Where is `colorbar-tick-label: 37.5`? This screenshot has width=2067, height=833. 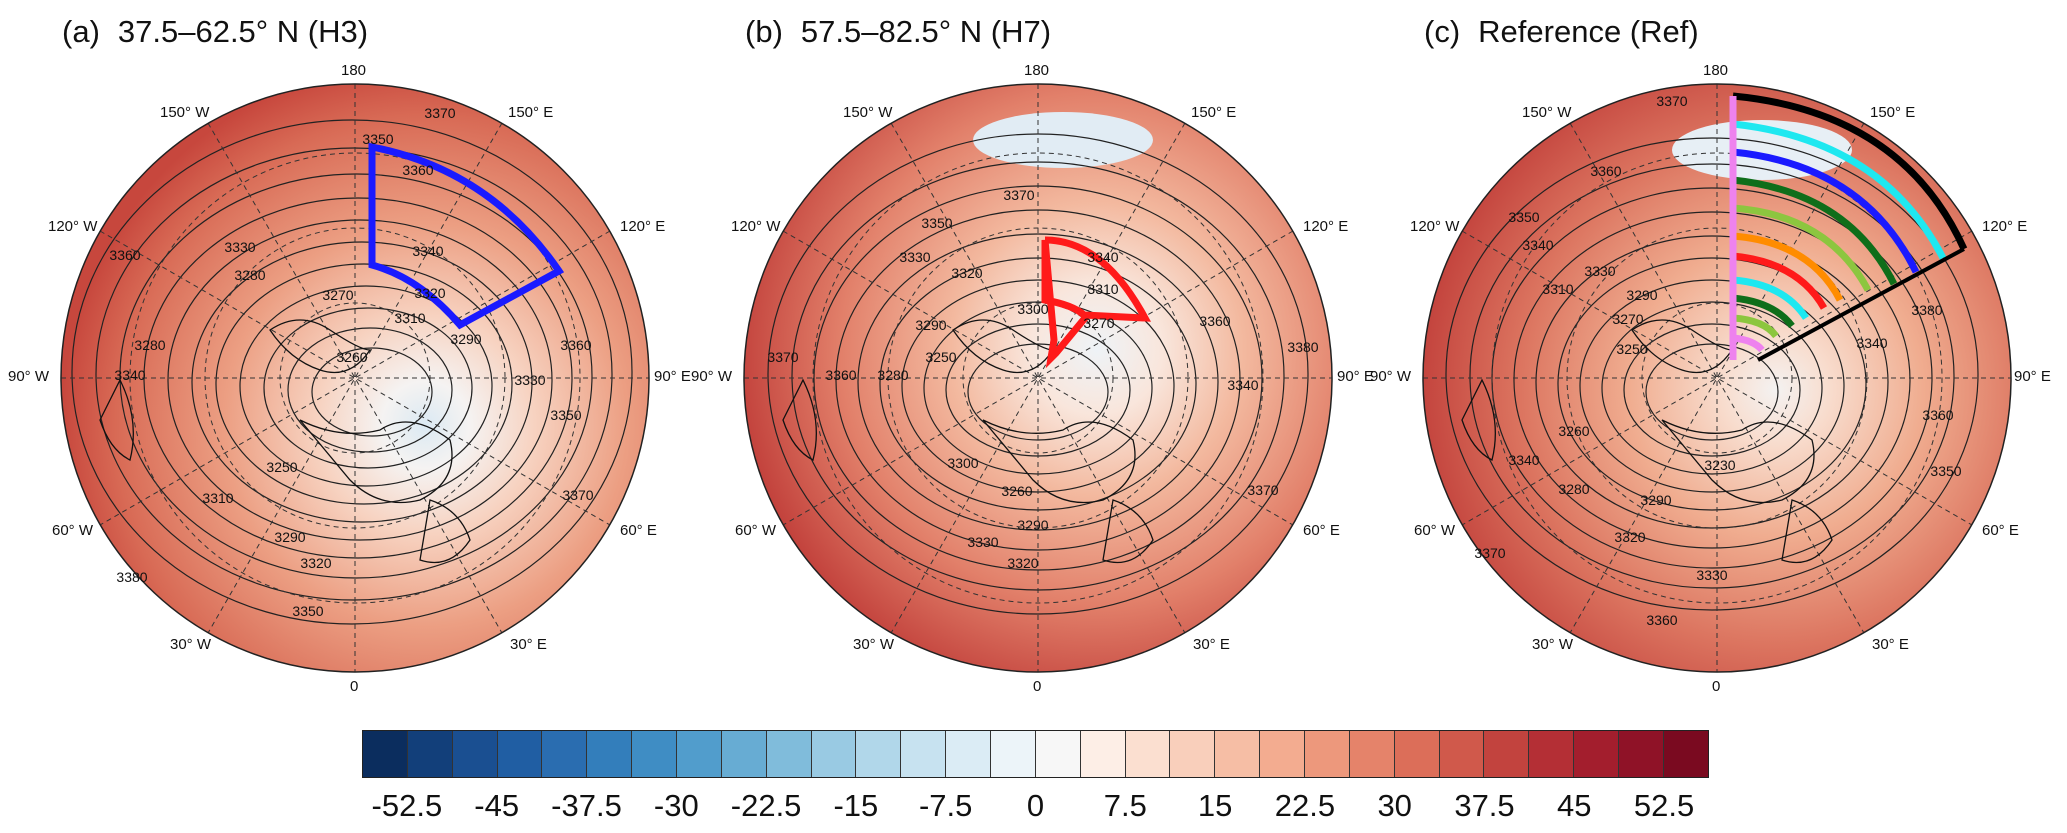
colorbar-tick-label: 37.5 is located at coordinates (1484, 805).